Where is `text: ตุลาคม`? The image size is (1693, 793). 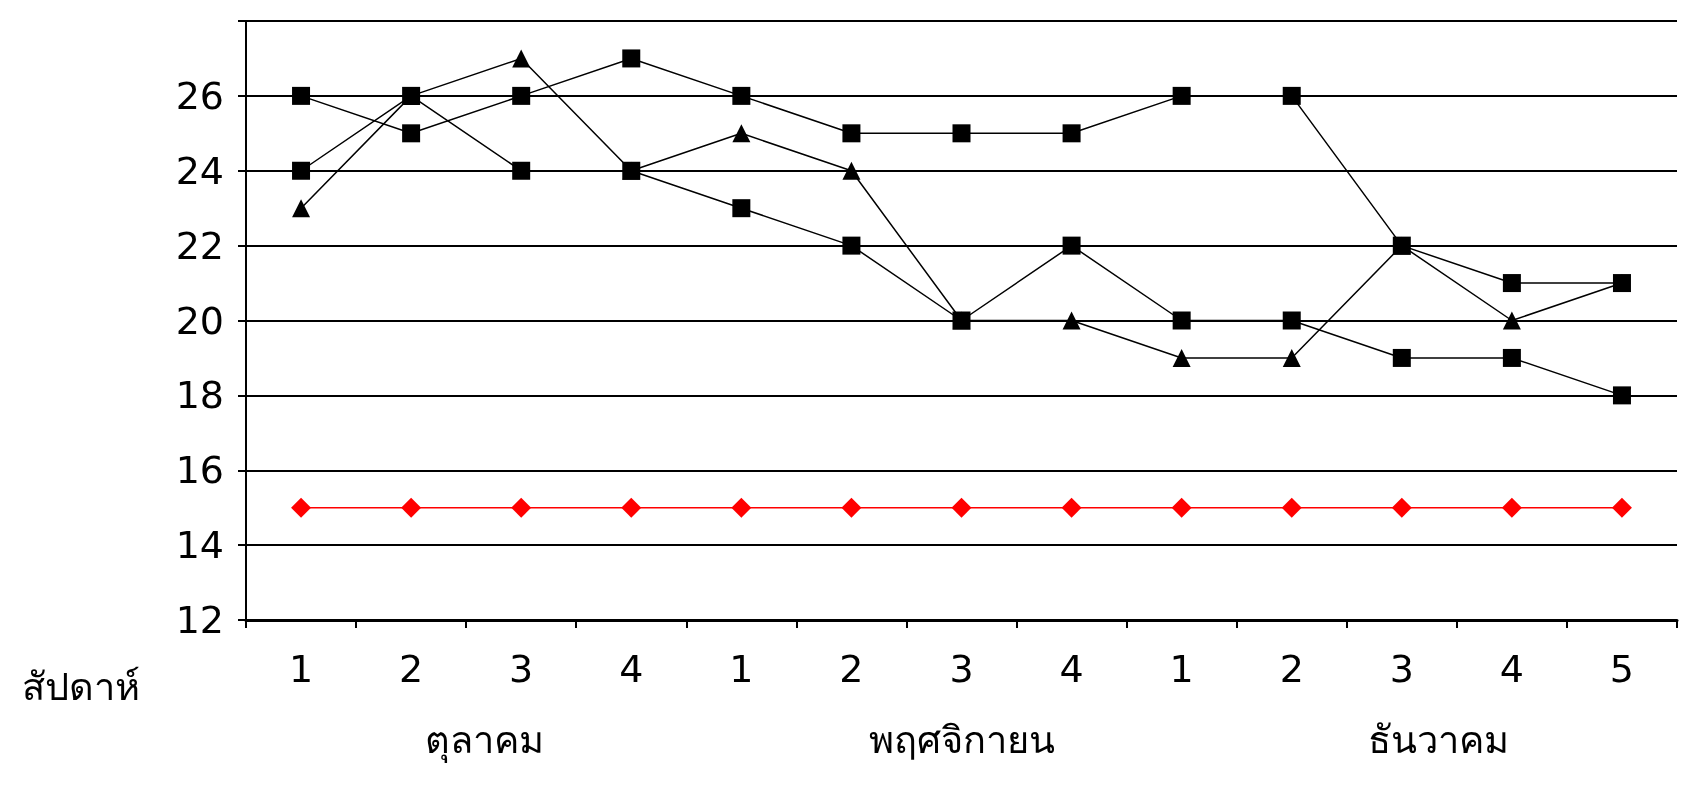 text: ตุลาคม is located at coordinates (484, 740).